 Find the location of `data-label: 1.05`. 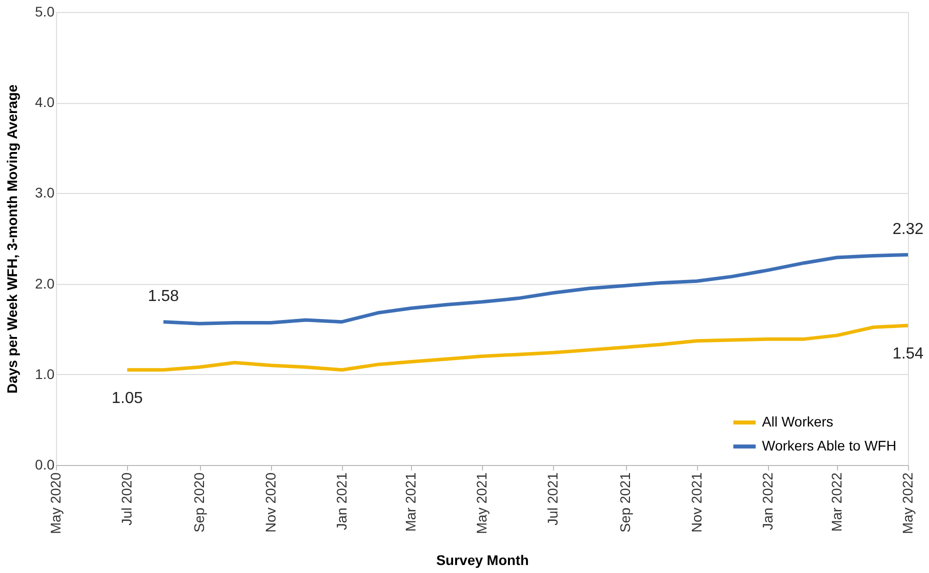

data-label: 1.05 is located at coordinates (127, 398).